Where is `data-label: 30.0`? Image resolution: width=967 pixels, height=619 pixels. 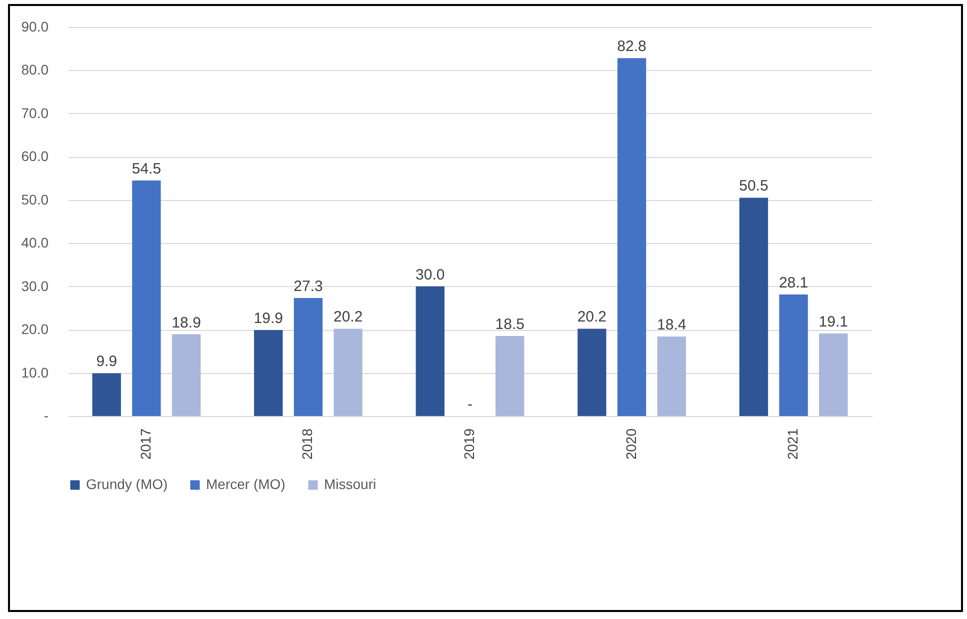
data-label: 30.0 is located at coordinates (430, 275).